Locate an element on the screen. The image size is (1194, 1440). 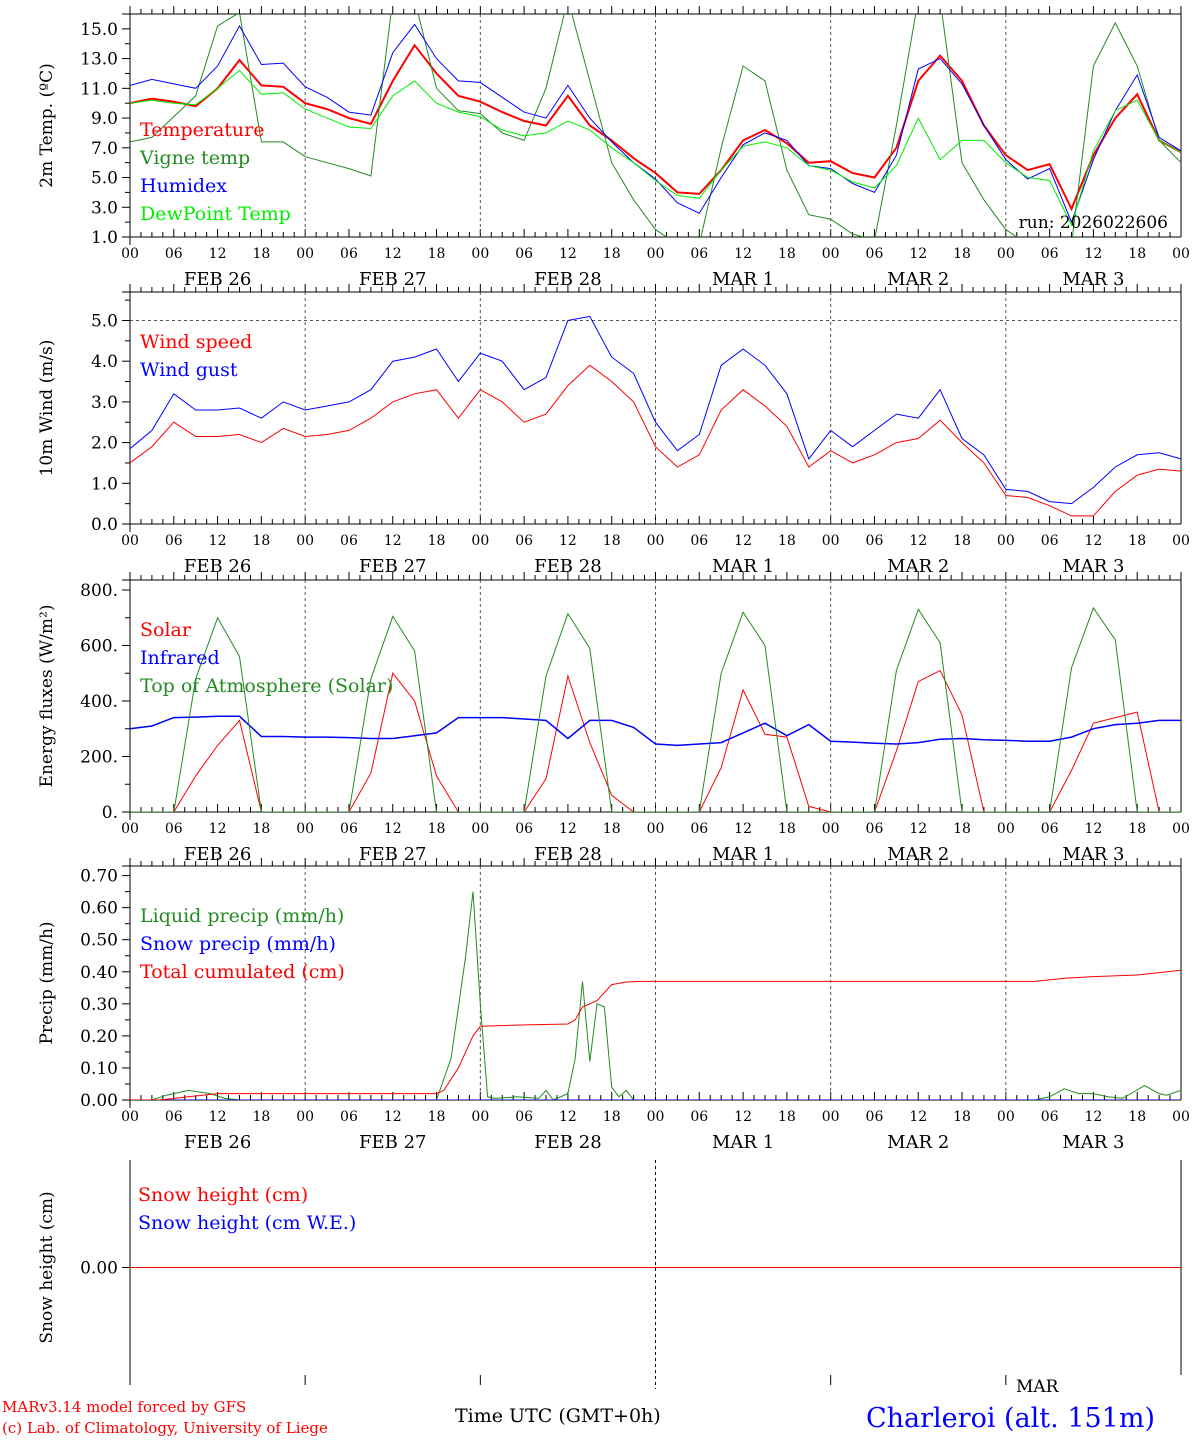
series-temperature is located at coordinates (655, 127).